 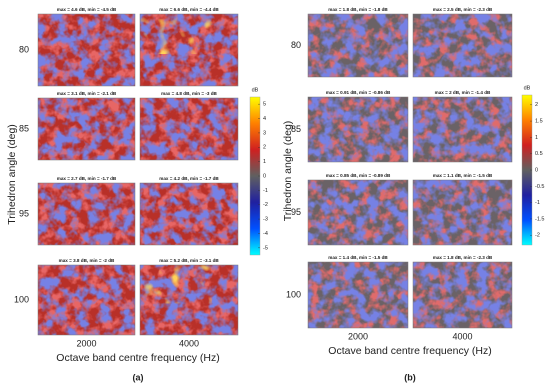 I want to click on panel-title: max = 2 dB, min = -1.4 dB, so click(x=463, y=92).